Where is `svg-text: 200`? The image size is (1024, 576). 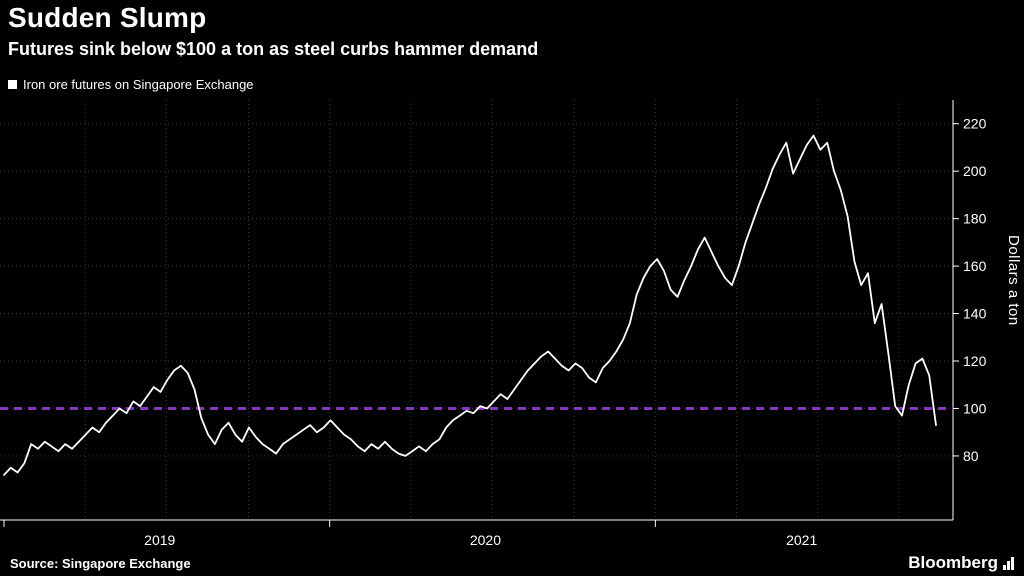
svg-text: 200 is located at coordinates (975, 171).